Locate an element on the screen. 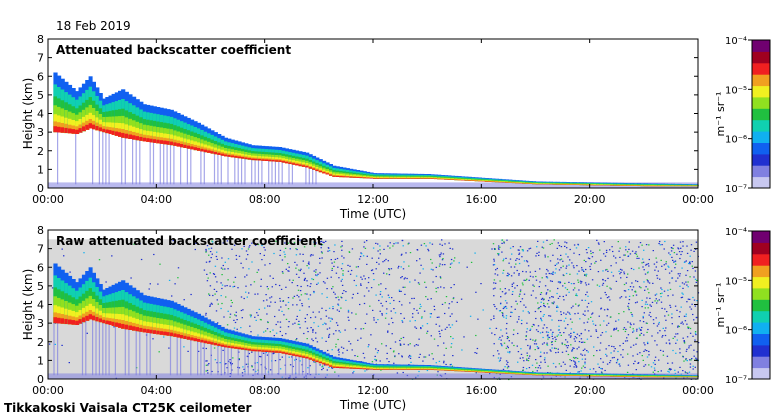 The image size is (780, 420). x-tick-label: 12:00 is located at coordinates (373, 199).